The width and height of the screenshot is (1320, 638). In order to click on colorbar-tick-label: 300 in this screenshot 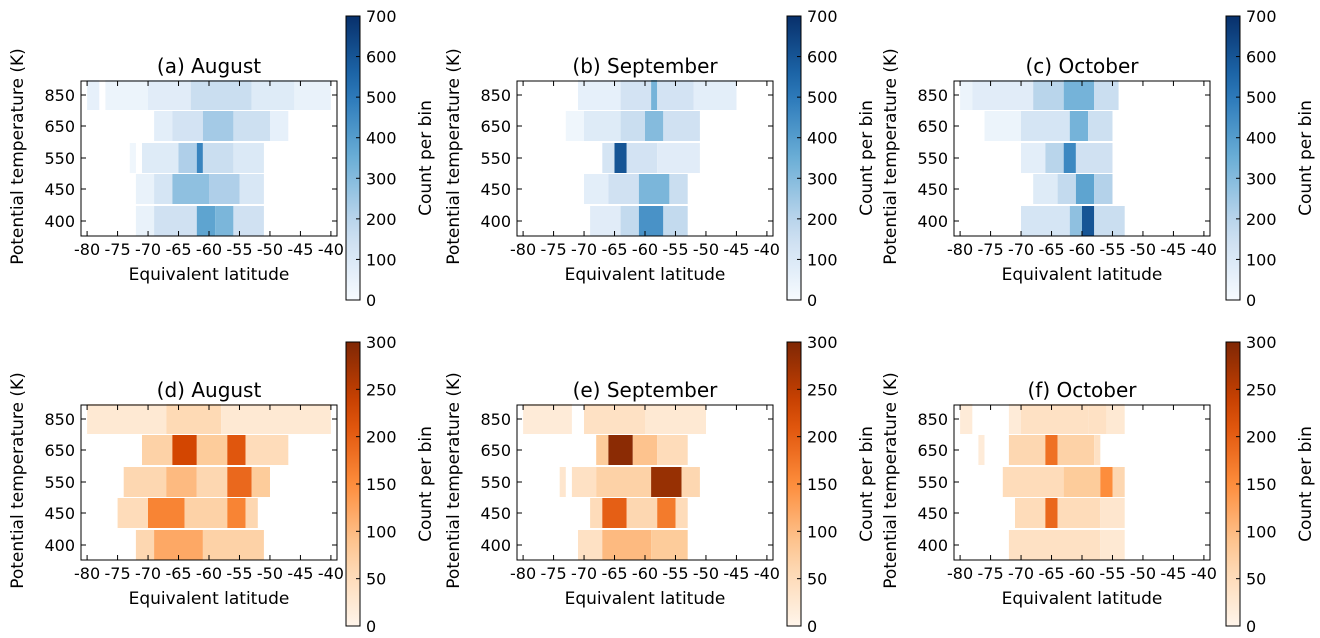, I will do `click(822, 342)`.